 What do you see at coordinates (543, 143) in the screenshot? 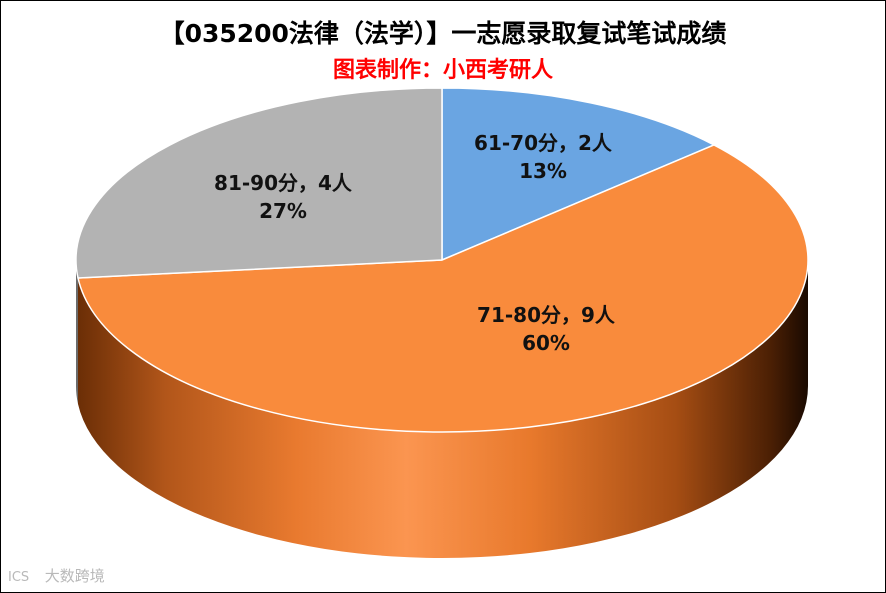
I see `slice-label-1: 61-70分，2人` at bounding box center [543, 143].